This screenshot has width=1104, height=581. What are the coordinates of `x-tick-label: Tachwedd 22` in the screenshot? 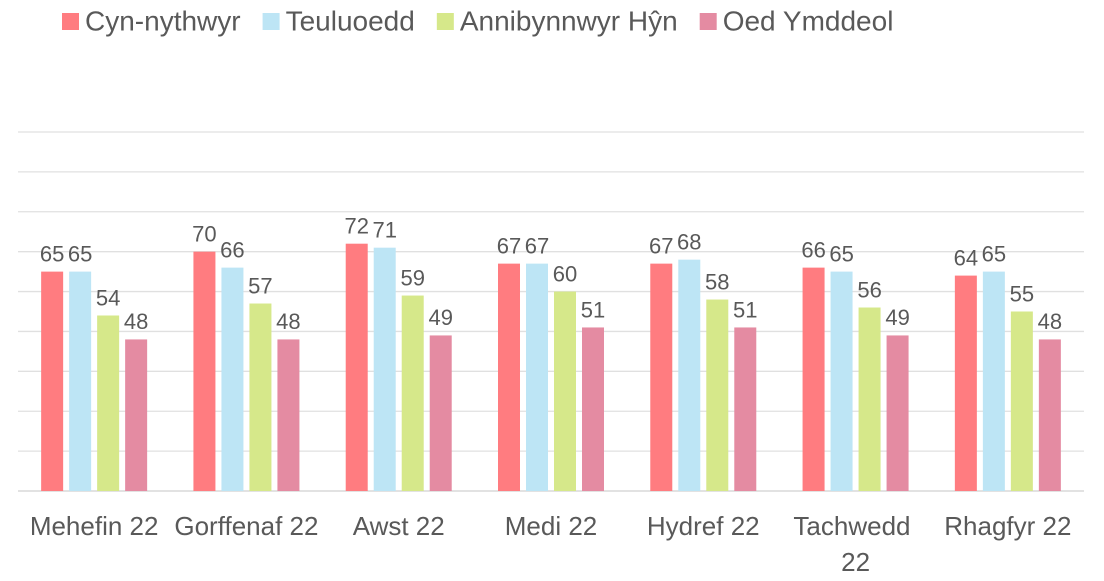 It's located at (855, 544).